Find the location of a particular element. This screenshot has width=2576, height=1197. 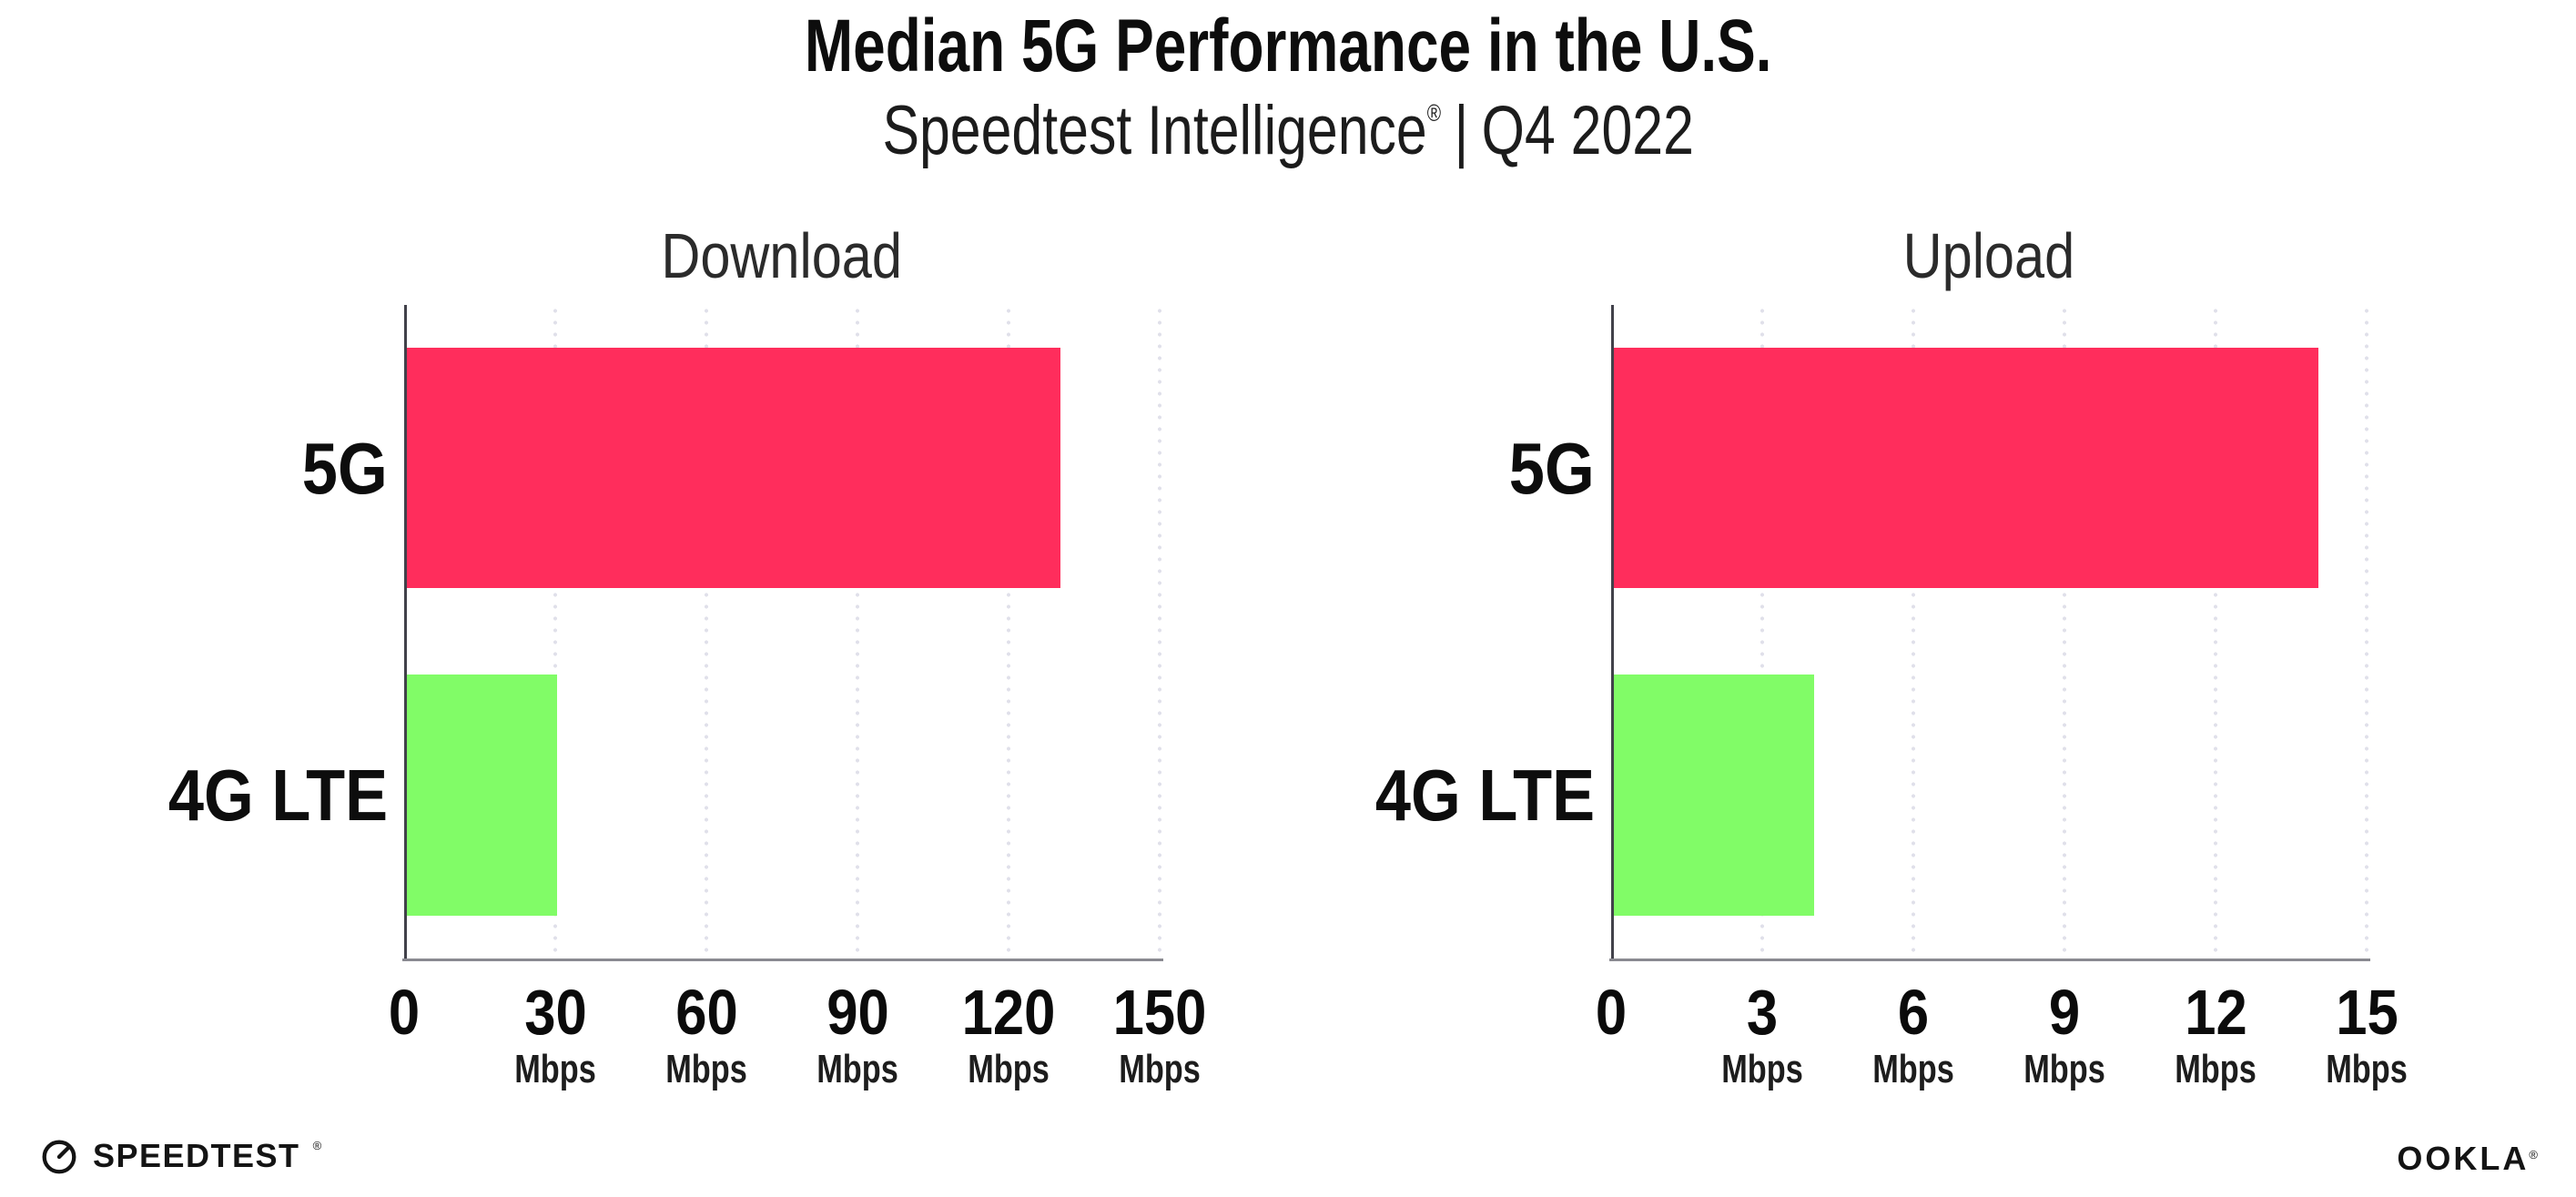

download-category-axis: 5G 4G LTE is located at coordinates (196, 632).